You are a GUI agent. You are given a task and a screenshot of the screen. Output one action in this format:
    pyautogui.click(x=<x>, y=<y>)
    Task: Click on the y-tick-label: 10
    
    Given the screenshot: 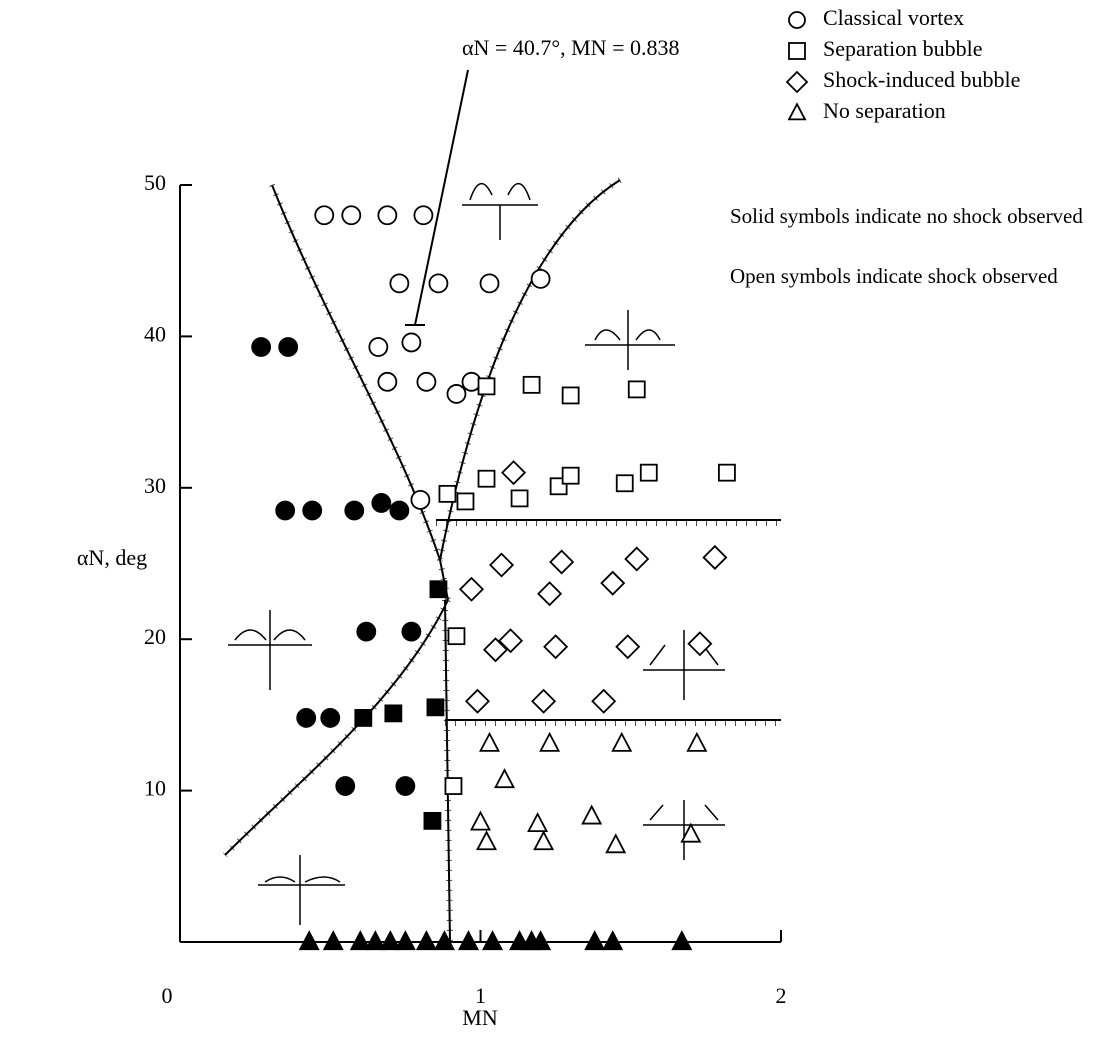 What is the action you would take?
    pyautogui.click(x=155, y=788)
    